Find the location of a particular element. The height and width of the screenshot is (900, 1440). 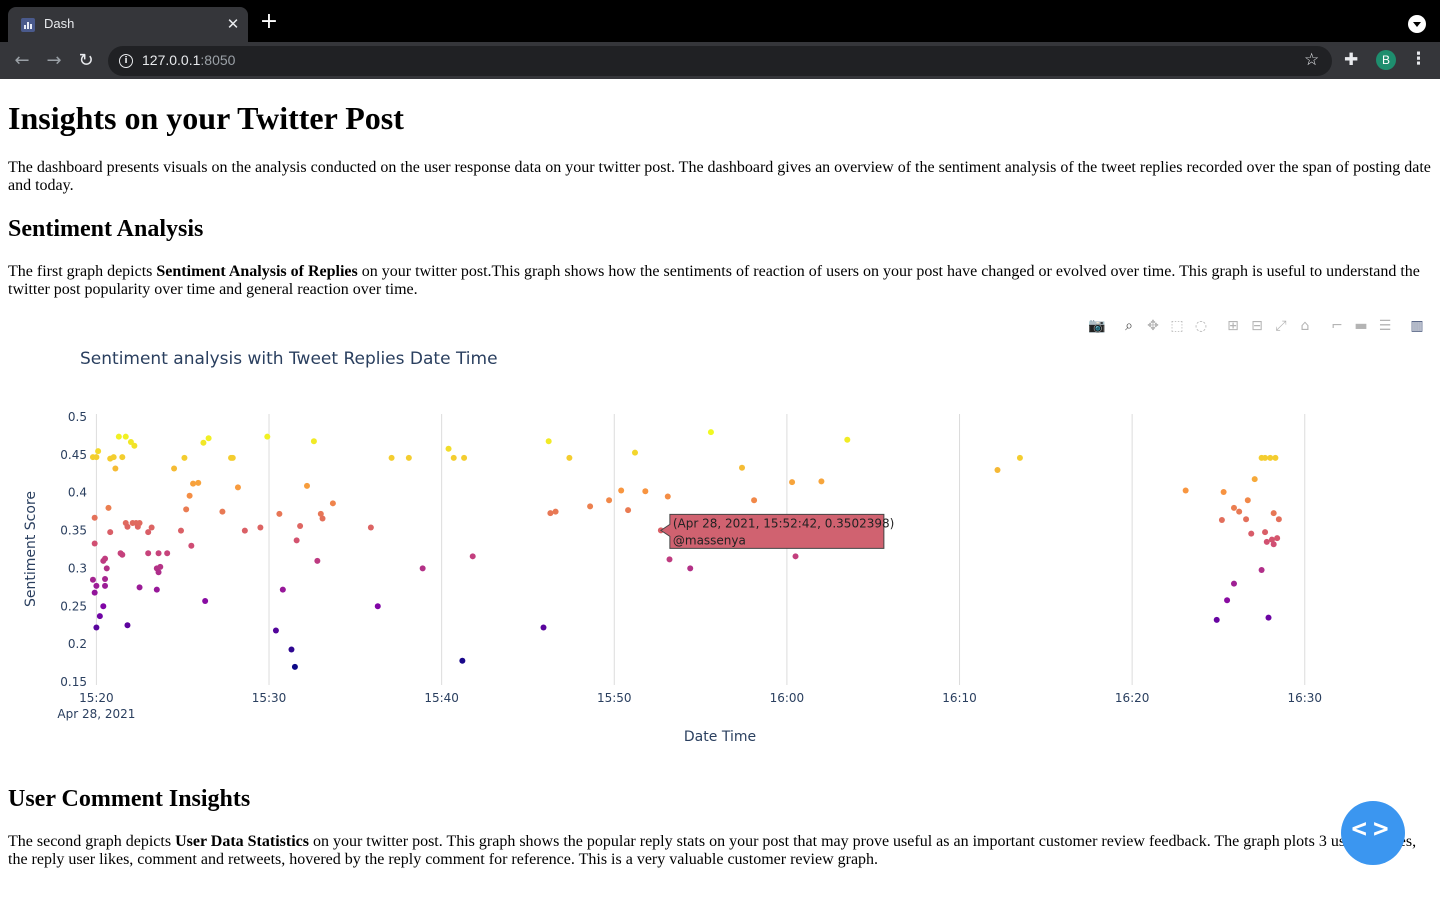

avatar: B is located at coordinates (1386, 60).